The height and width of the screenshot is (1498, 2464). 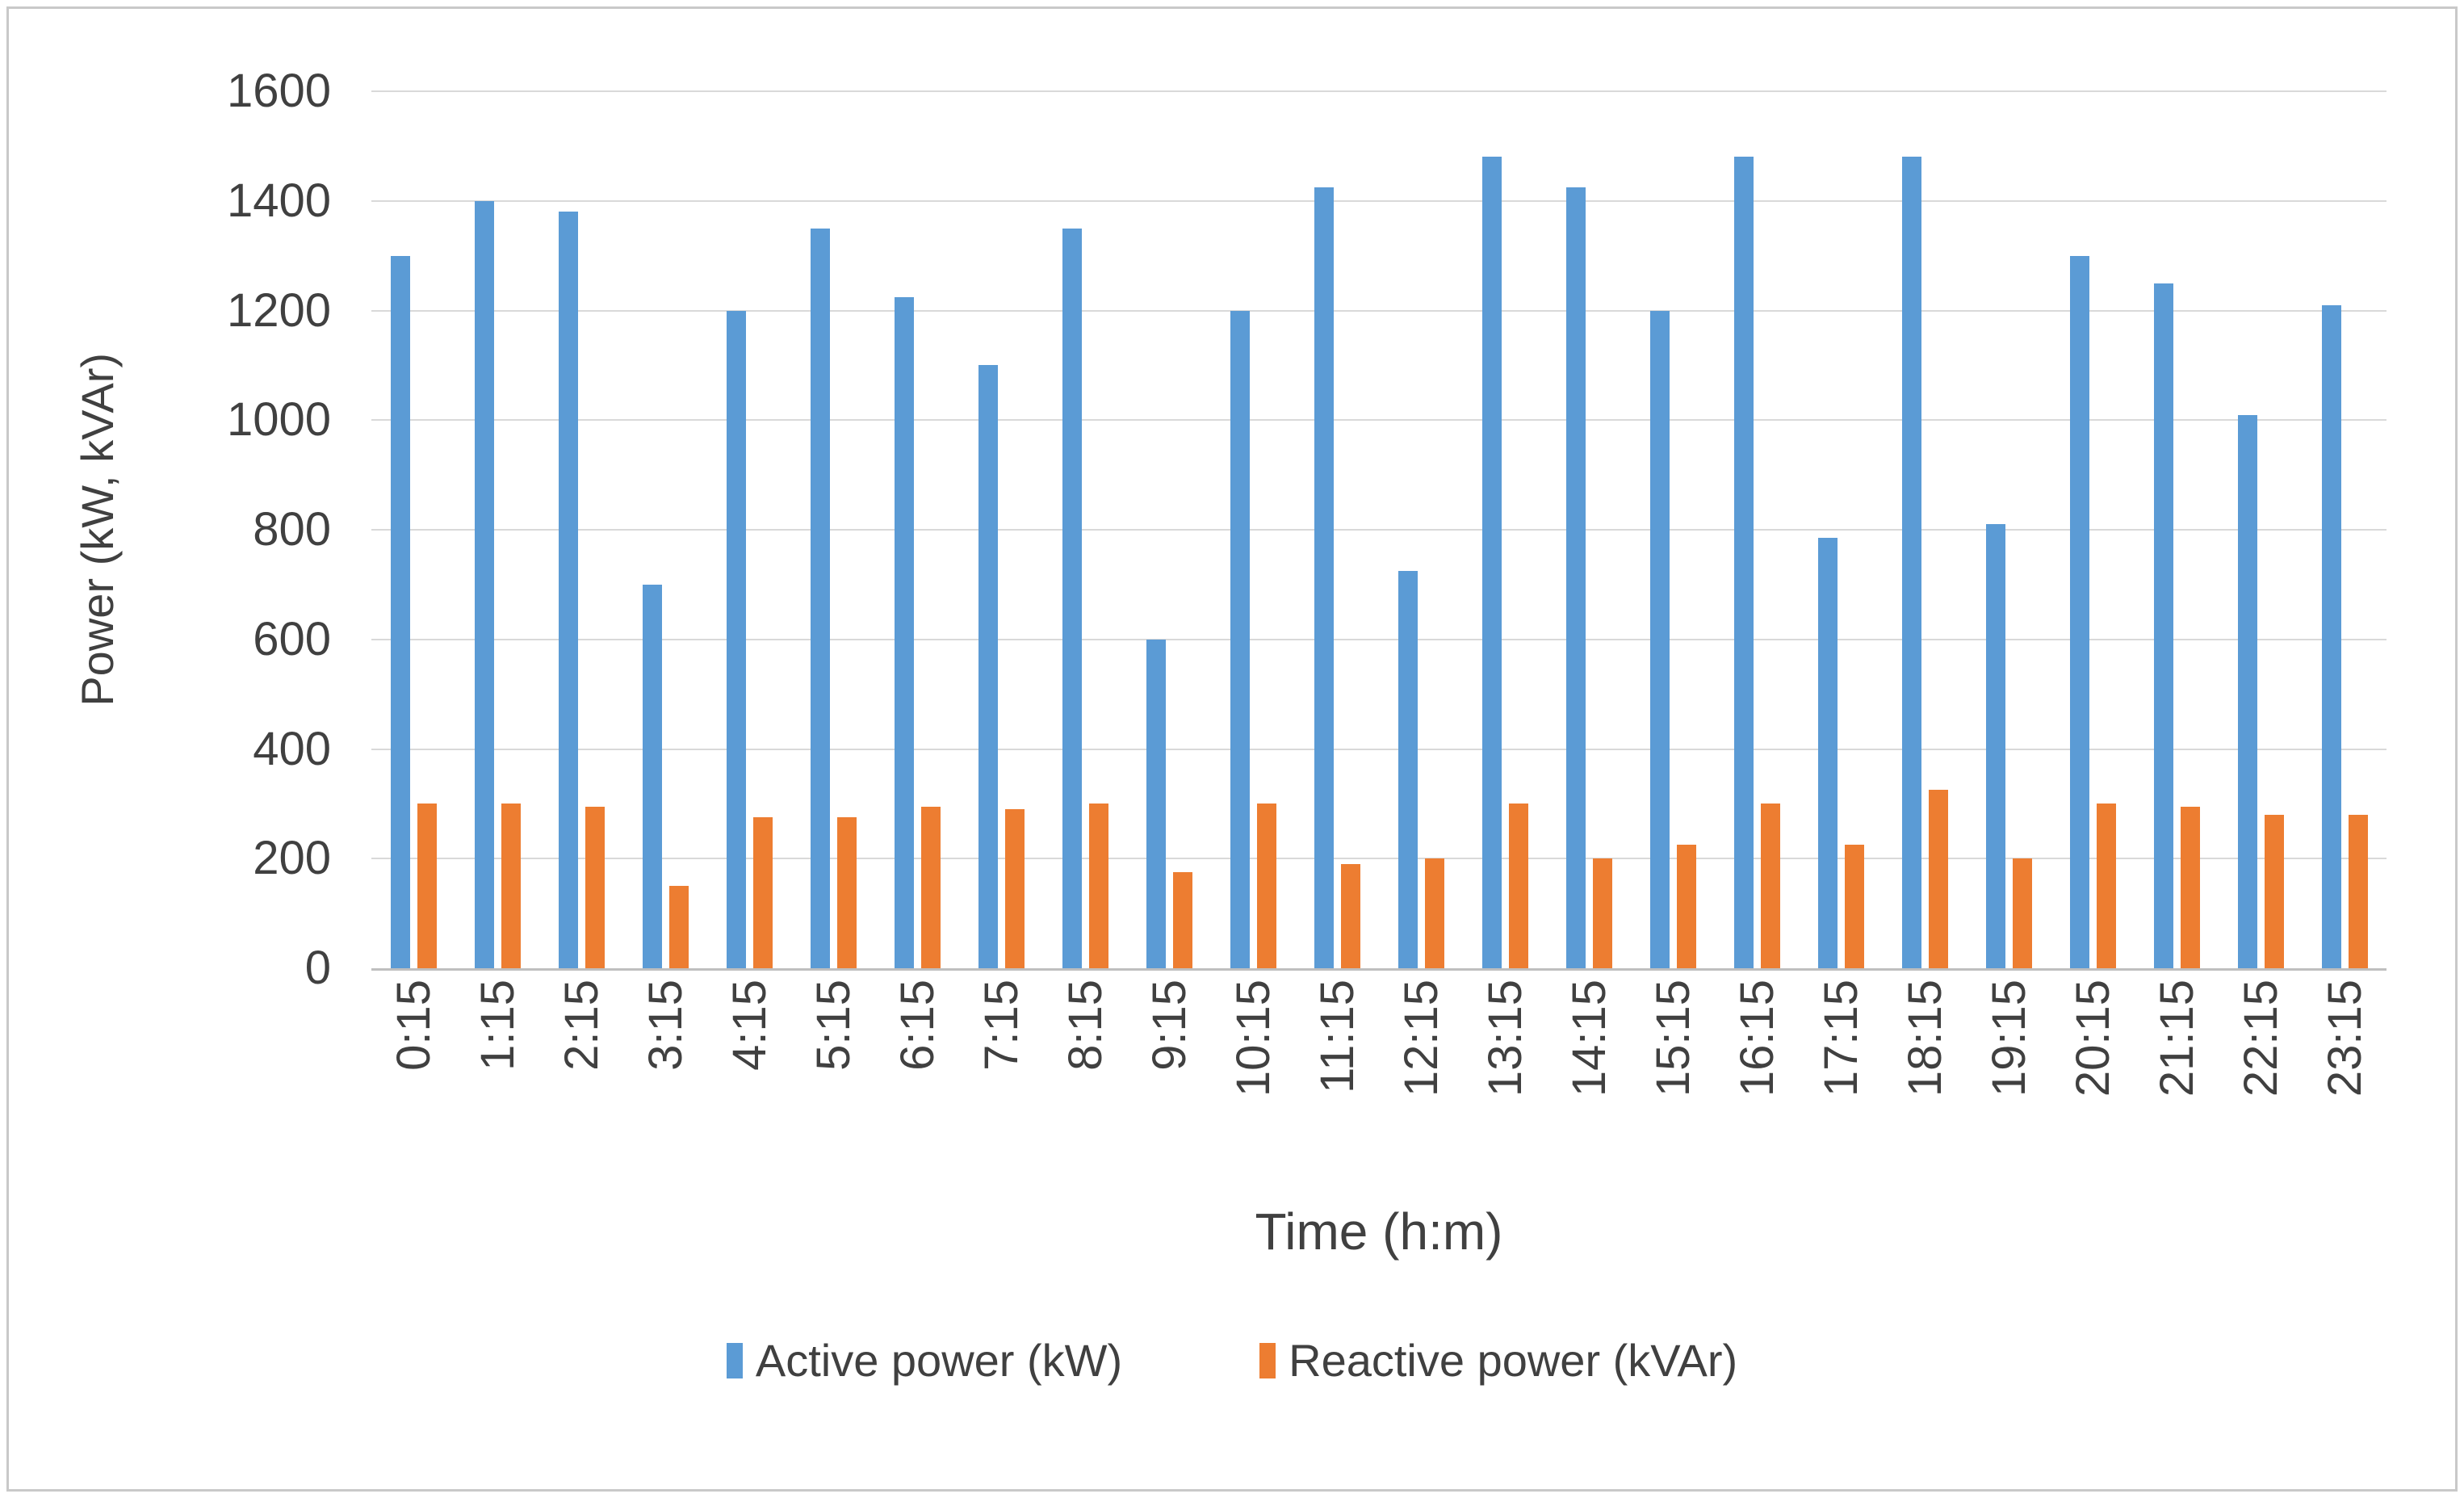 What do you see at coordinates (2190, 887) in the screenshot?
I see `bar-reactive-21:15` at bounding box center [2190, 887].